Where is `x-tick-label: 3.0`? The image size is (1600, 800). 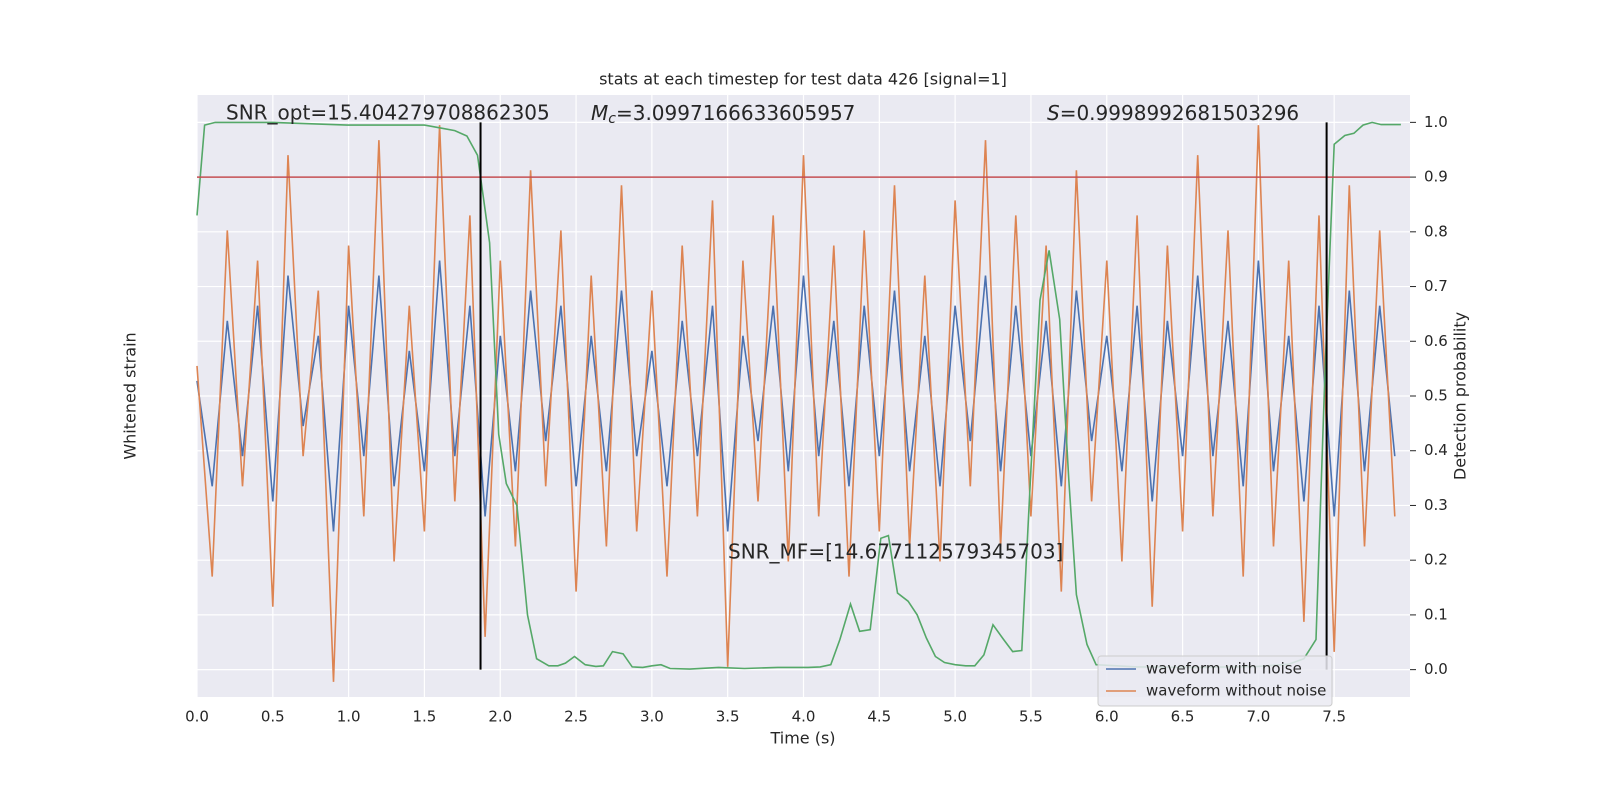
x-tick-label: 3.0 is located at coordinates (652, 717).